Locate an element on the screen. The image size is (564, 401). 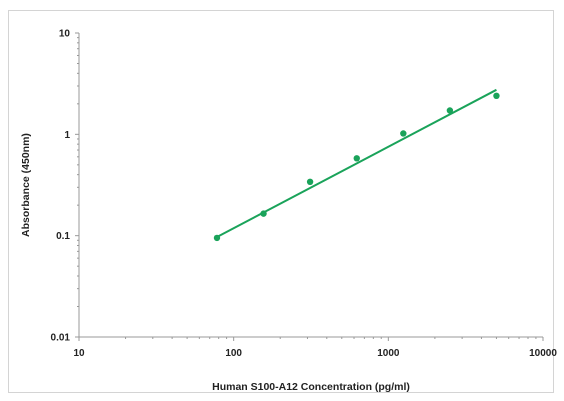
x-tick-label: 1000 is located at coordinates (388, 353).